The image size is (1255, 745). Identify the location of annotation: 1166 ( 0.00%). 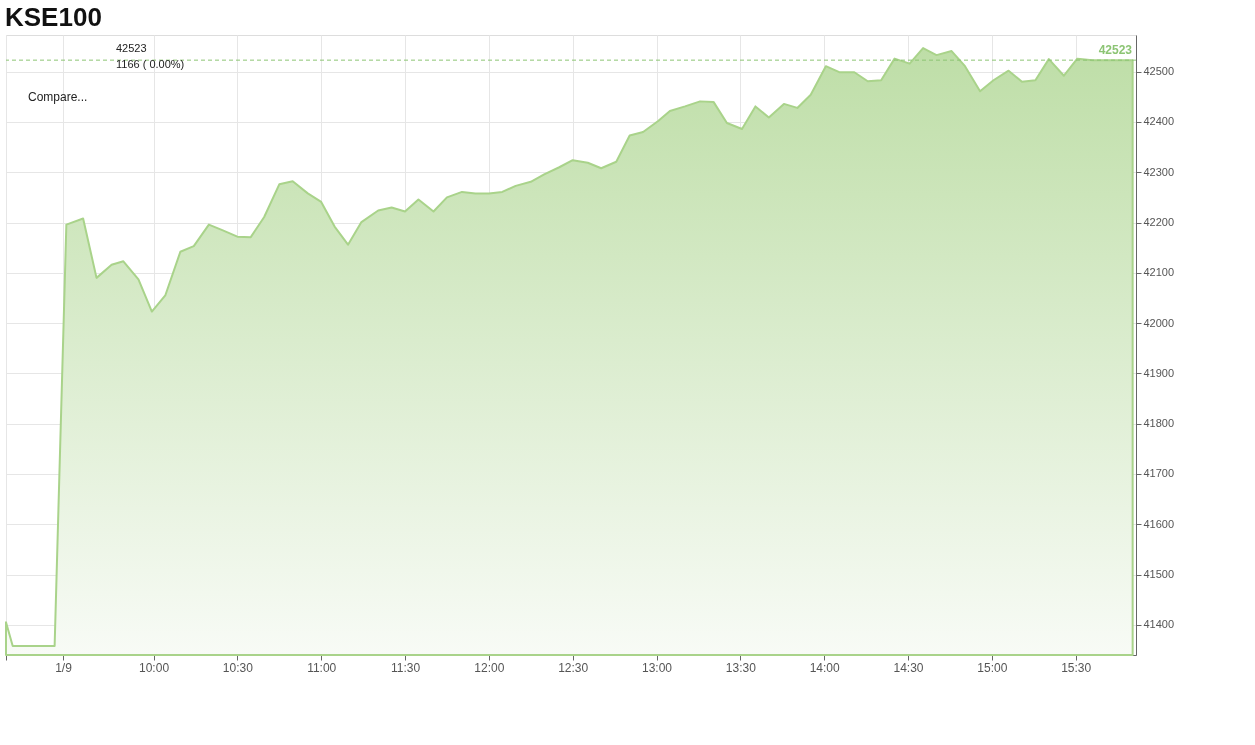
(150, 64).